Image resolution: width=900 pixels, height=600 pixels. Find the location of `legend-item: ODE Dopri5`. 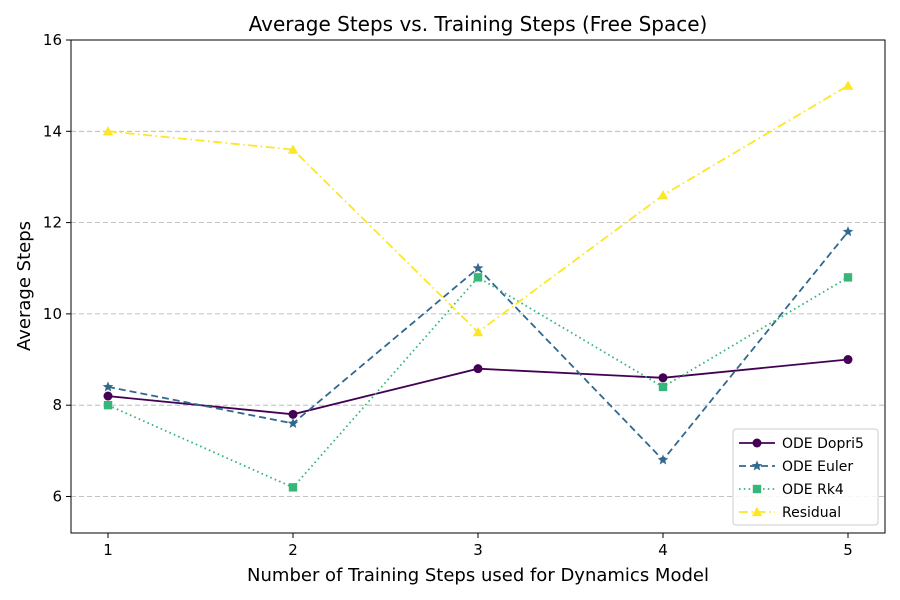

legend-item: ODE Dopri5 is located at coordinates (801, 444).